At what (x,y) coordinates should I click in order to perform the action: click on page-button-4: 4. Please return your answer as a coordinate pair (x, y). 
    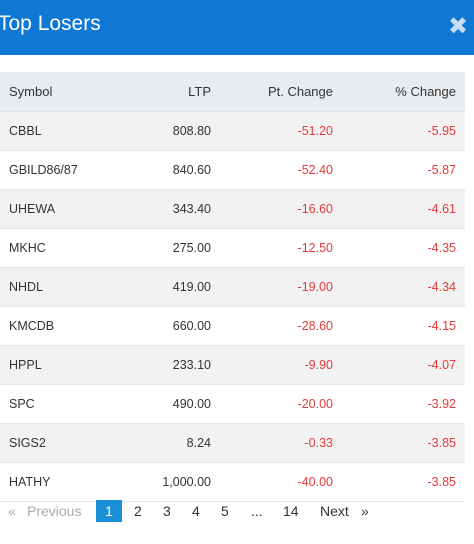
    Looking at the image, I should click on (196, 511).